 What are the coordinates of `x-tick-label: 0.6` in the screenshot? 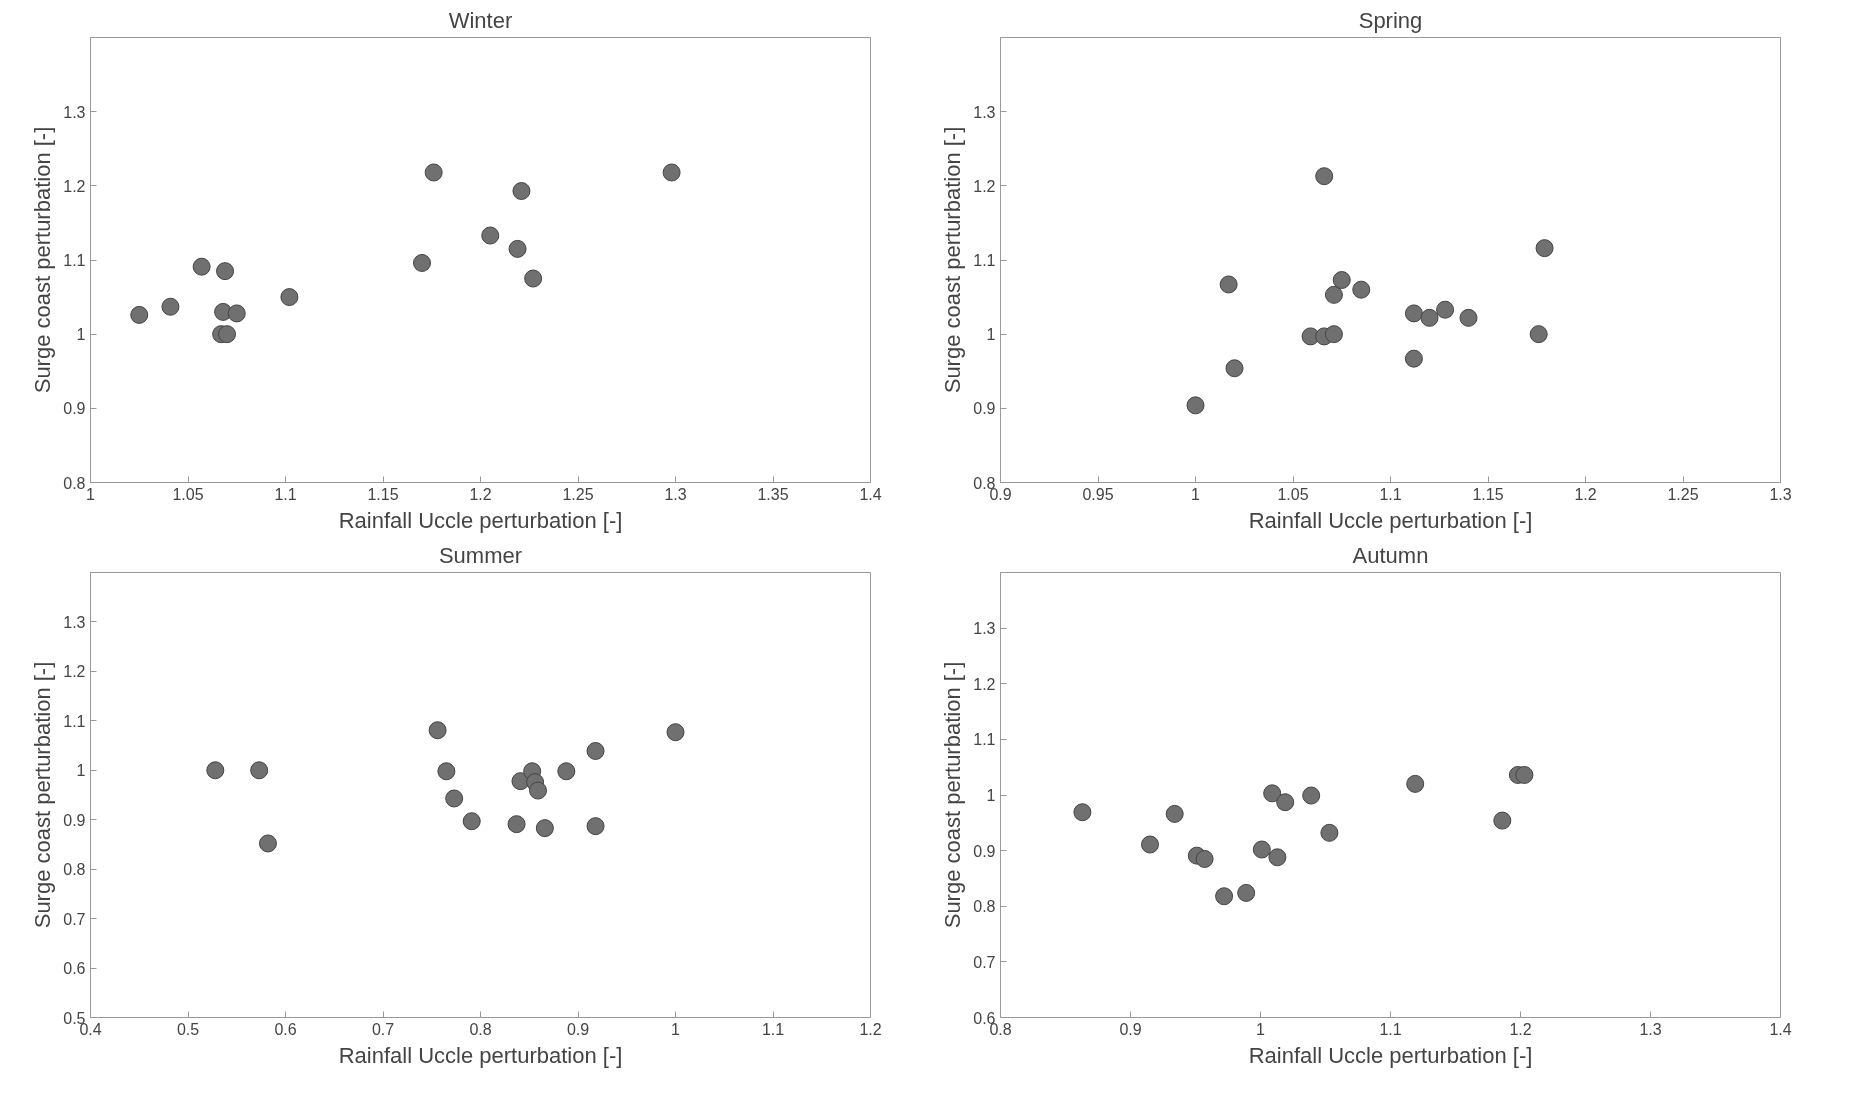 It's located at (285, 1029).